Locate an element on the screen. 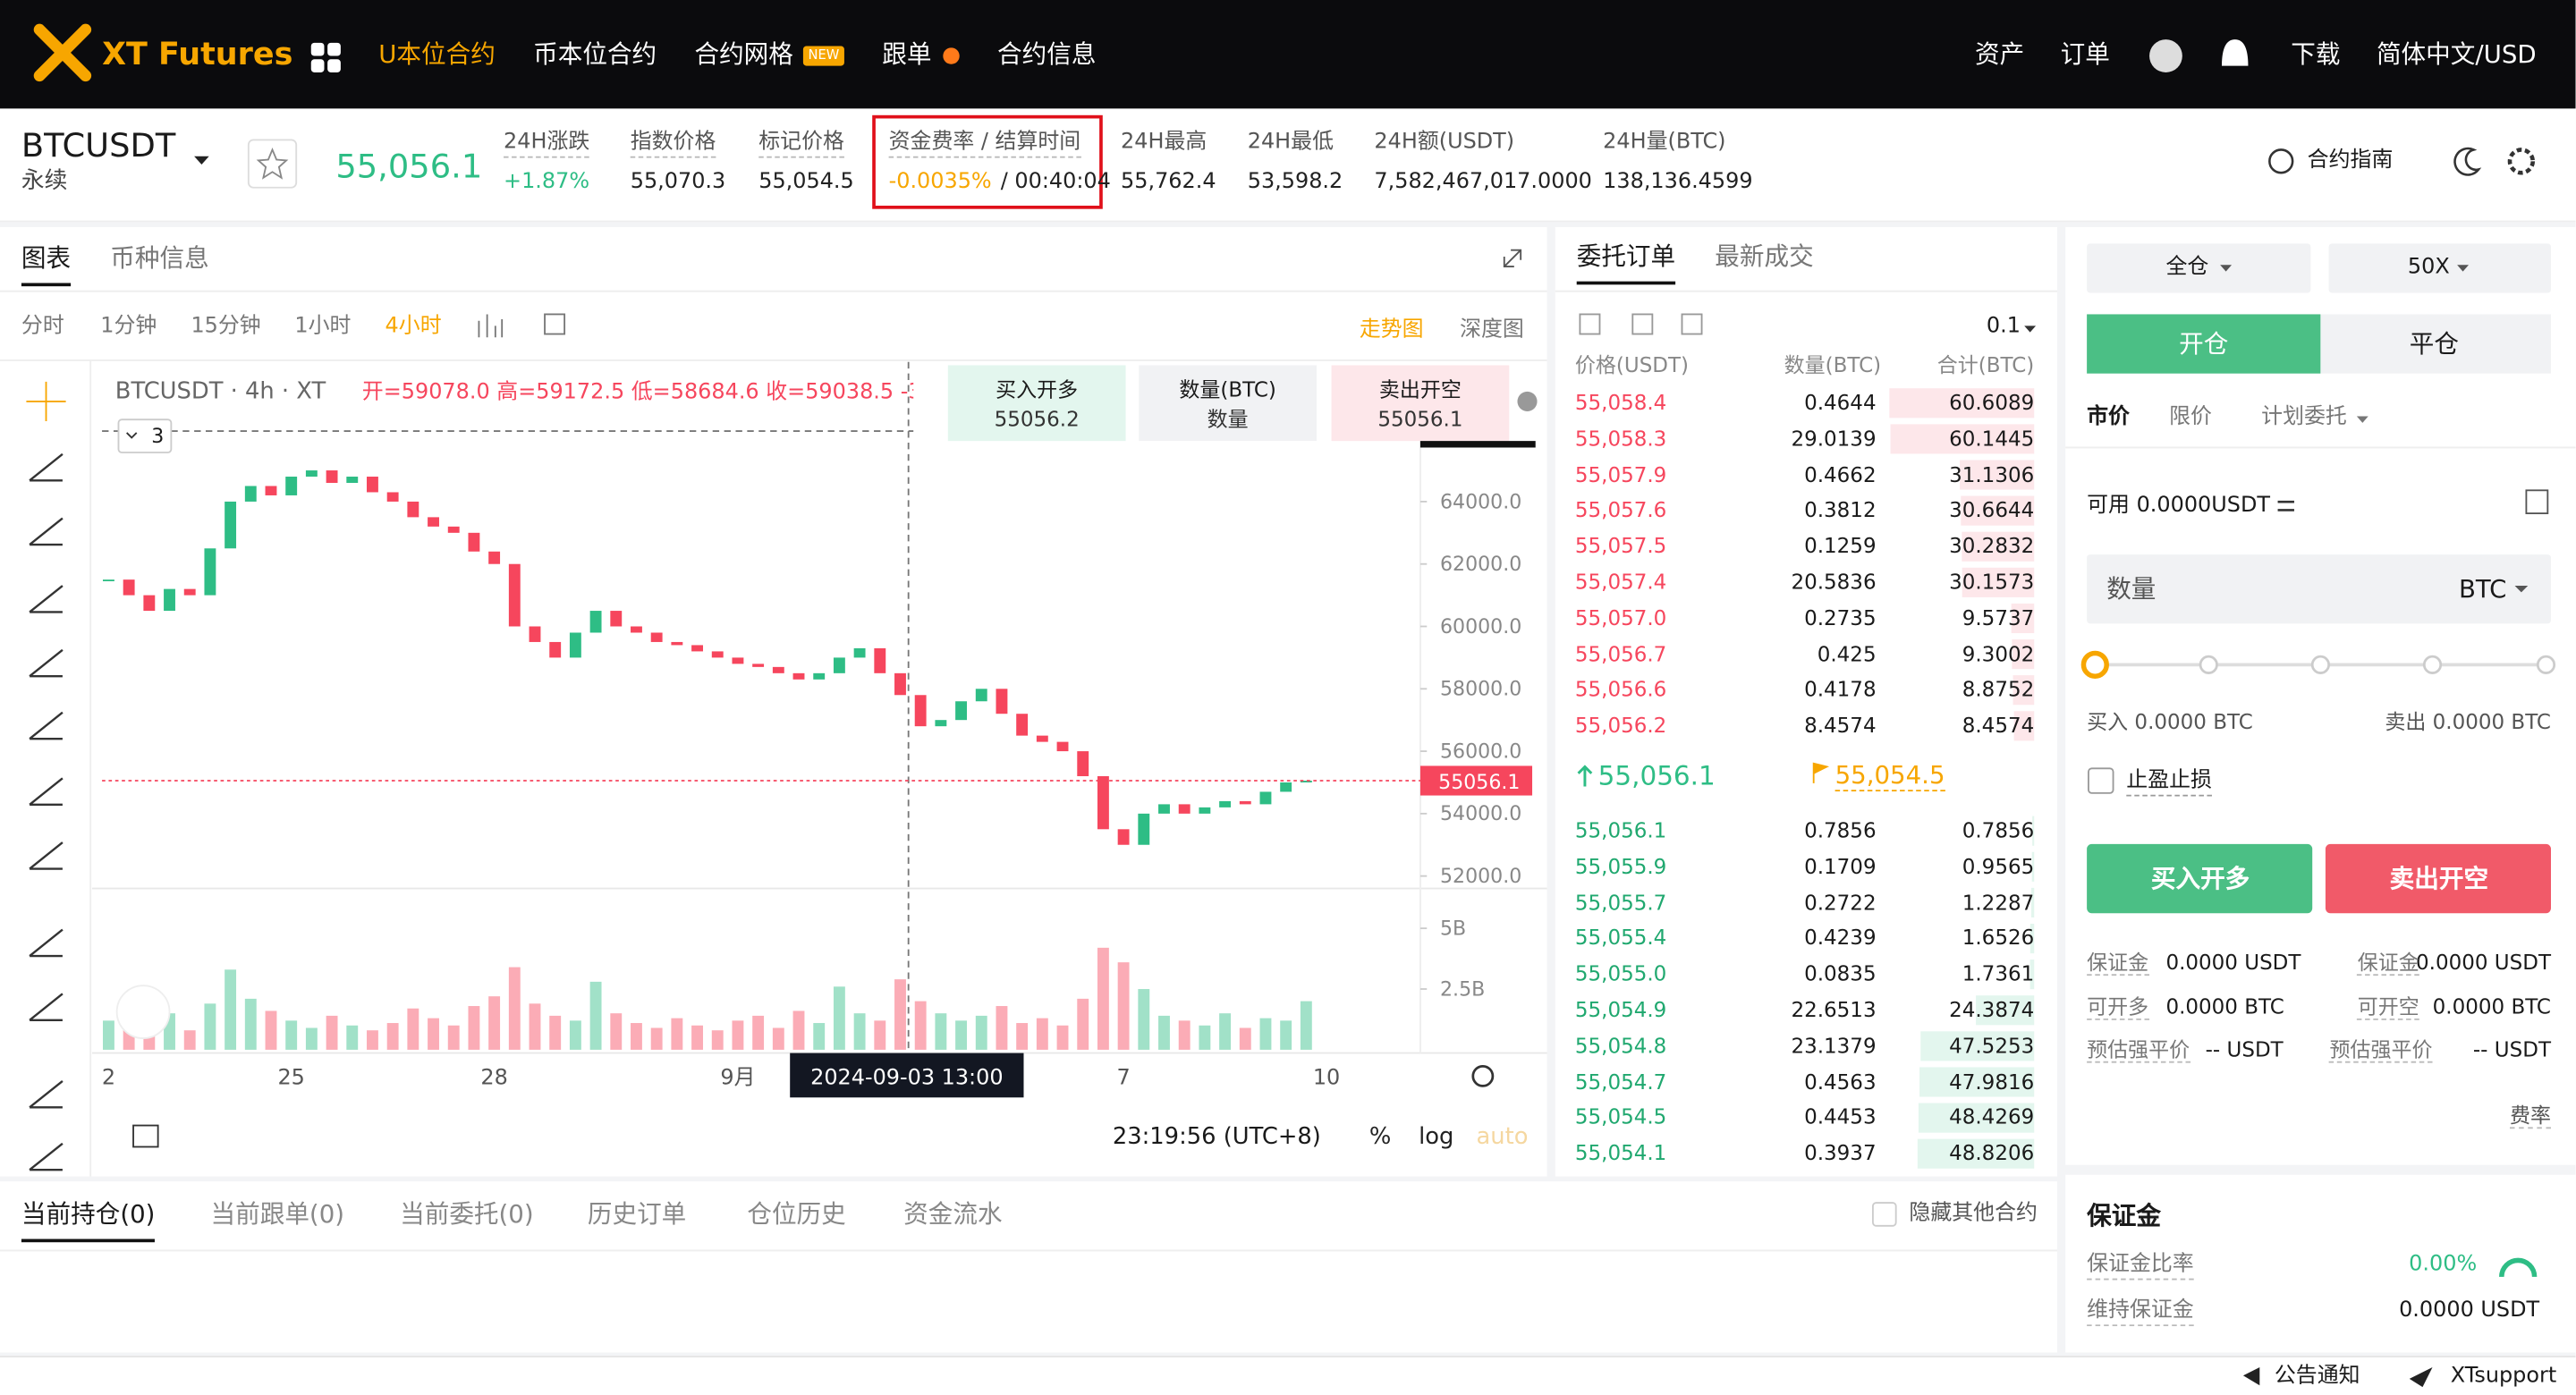 This screenshot has height=1395, width=2576. order-total: 30.6644 is located at coordinates (1992, 509).